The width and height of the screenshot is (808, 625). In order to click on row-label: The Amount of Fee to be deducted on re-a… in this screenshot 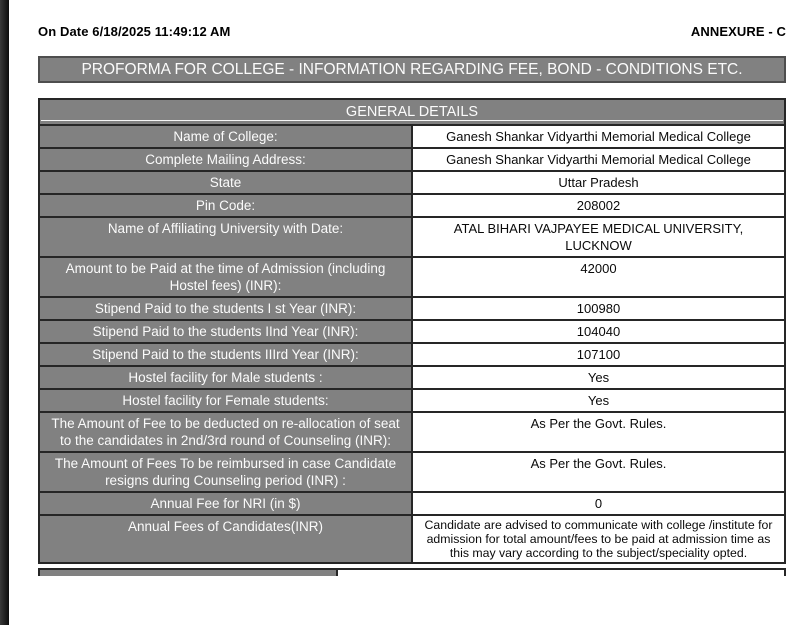, I will do `click(225, 432)`.